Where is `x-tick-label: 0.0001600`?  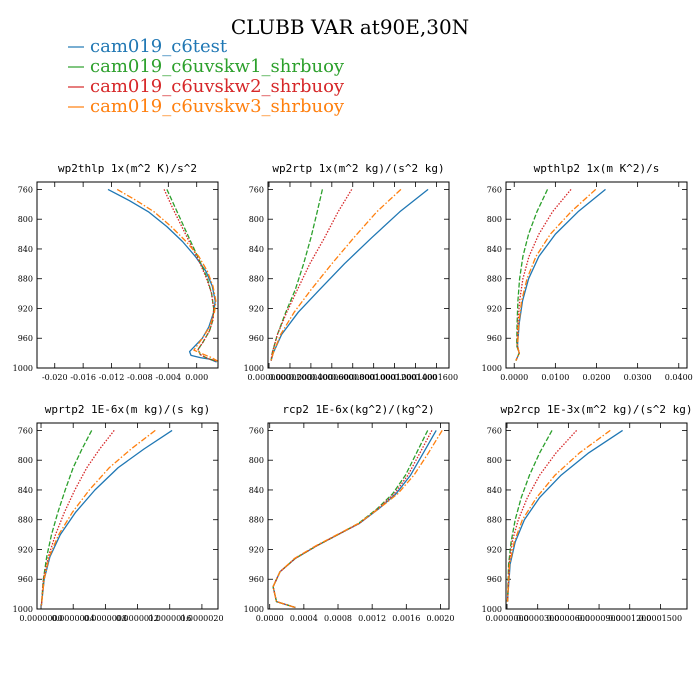 x-tick-label: 0.0001600 is located at coordinates (436, 377).